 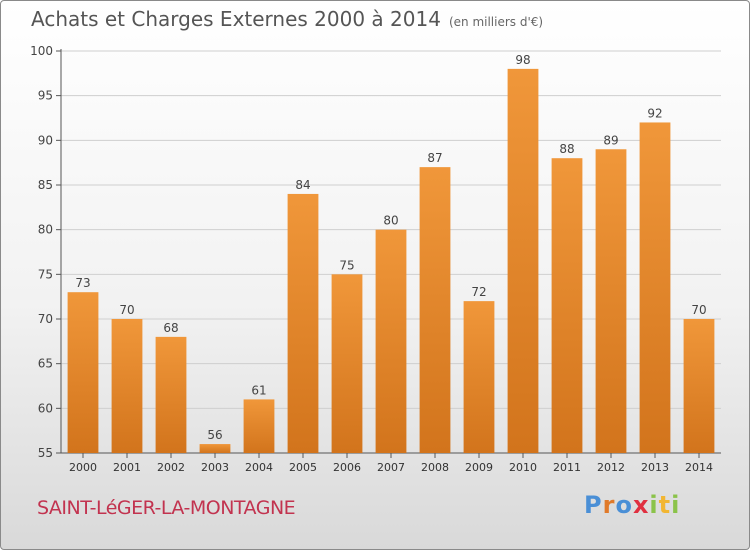 What do you see at coordinates (171, 394) in the screenshot?
I see `bar-2002` at bounding box center [171, 394].